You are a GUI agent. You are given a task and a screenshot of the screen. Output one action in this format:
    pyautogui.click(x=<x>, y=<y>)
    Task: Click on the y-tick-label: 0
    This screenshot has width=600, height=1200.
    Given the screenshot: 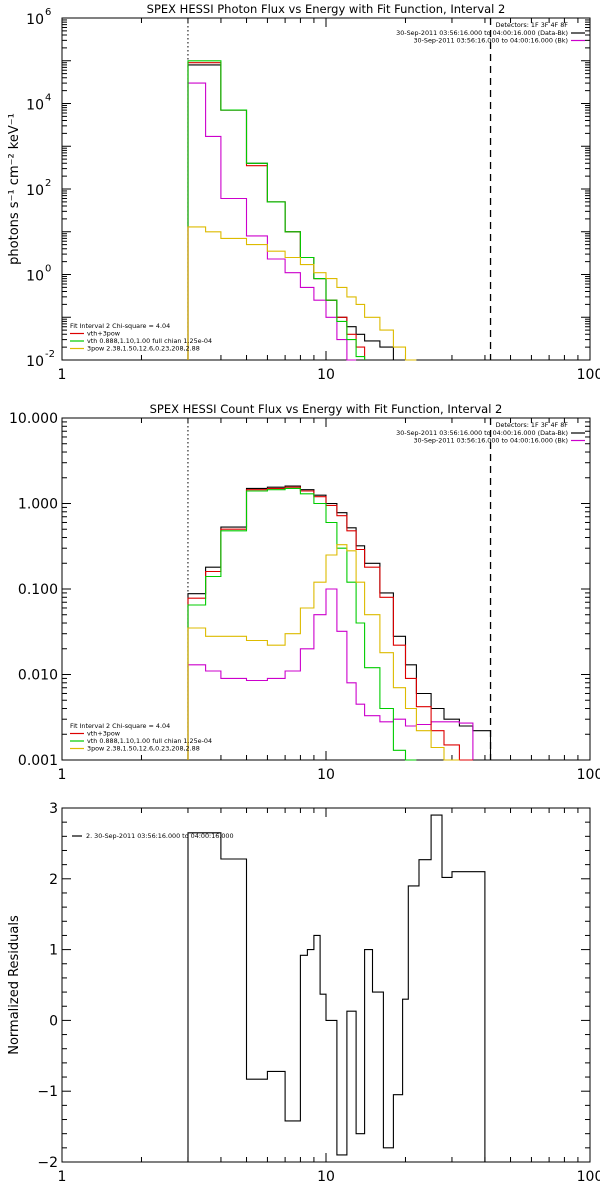 What is the action you would take?
    pyautogui.click(x=53, y=1021)
    